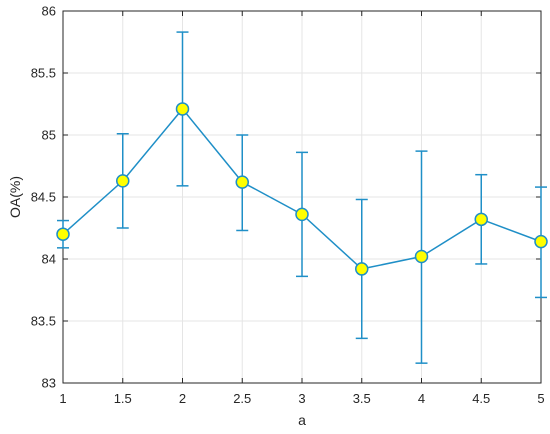 The height and width of the screenshot is (434, 550). I want to click on x-tick-labels: 1 1.5 2 2.5 3 3.5 4 4.5 5, so click(301, 398).